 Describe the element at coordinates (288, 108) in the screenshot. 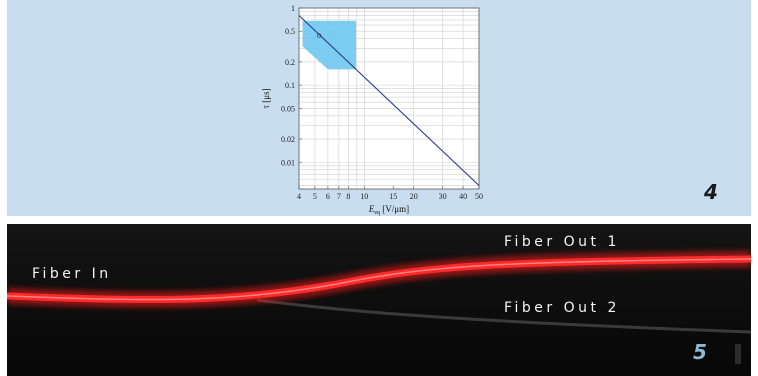

I see `y-tick-label: 0.05` at that location.